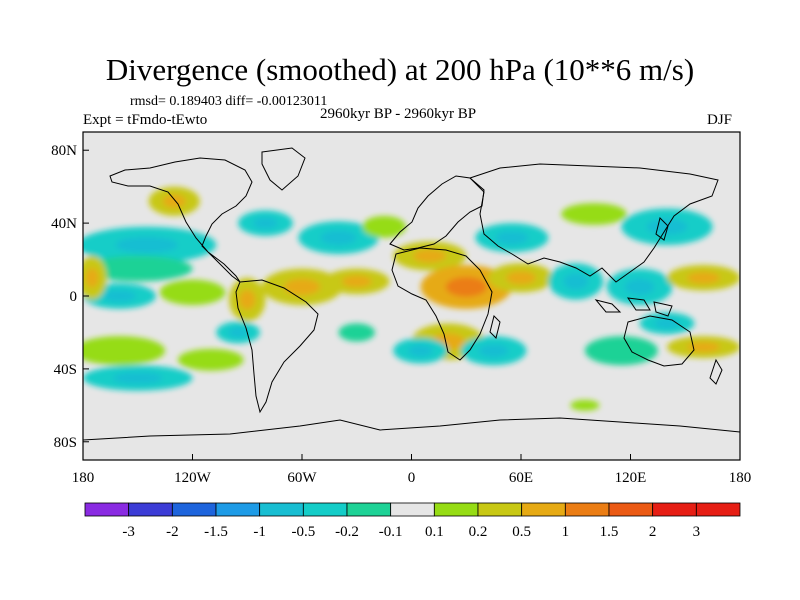 This screenshot has width=800, height=600. Describe the element at coordinates (521, 478) in the screenshot. I see `x-tick-label-4: 60E` at that location.